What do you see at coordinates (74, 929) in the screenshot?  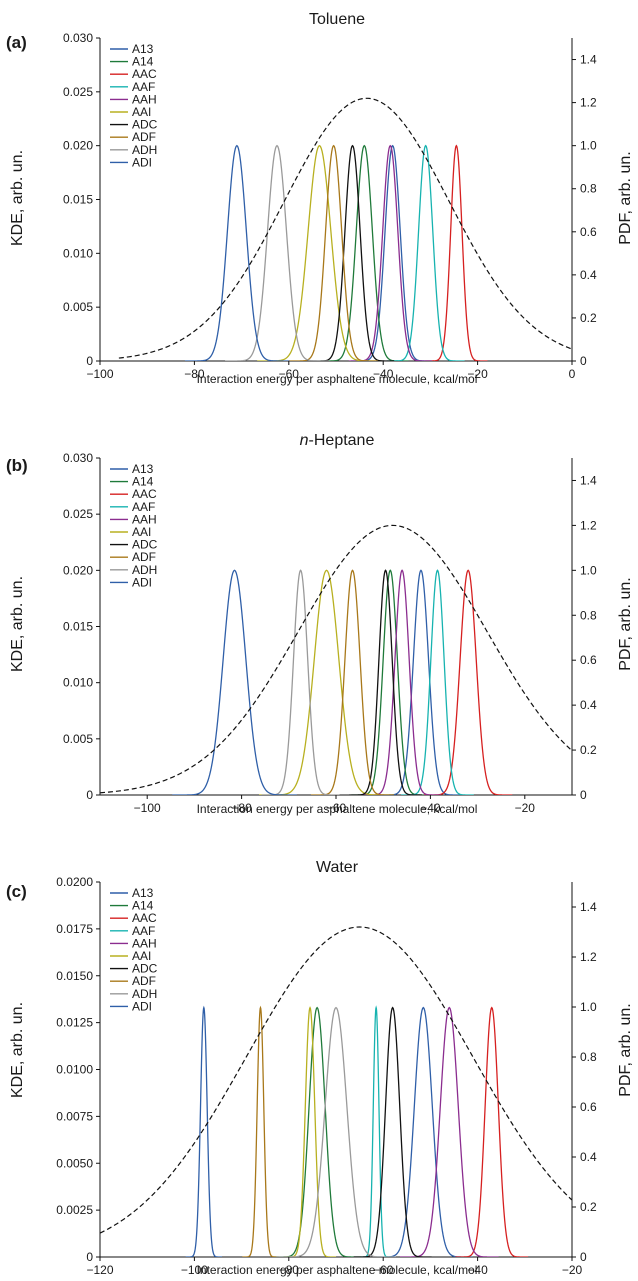 I see `y-tick-label-left: 0.0175` at bounding box center [74, 929].